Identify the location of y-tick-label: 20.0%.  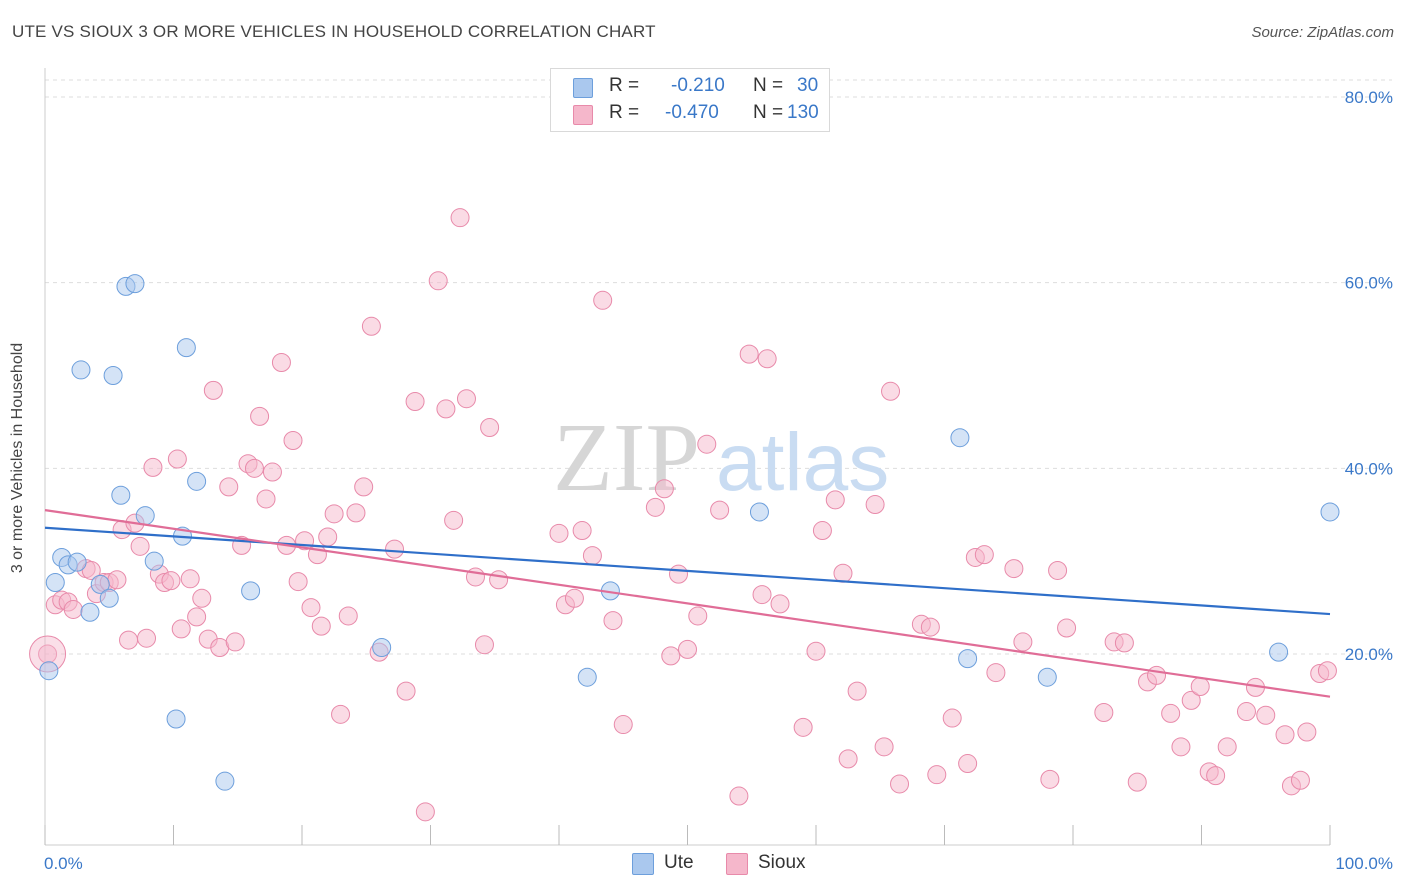
(1369, 654).